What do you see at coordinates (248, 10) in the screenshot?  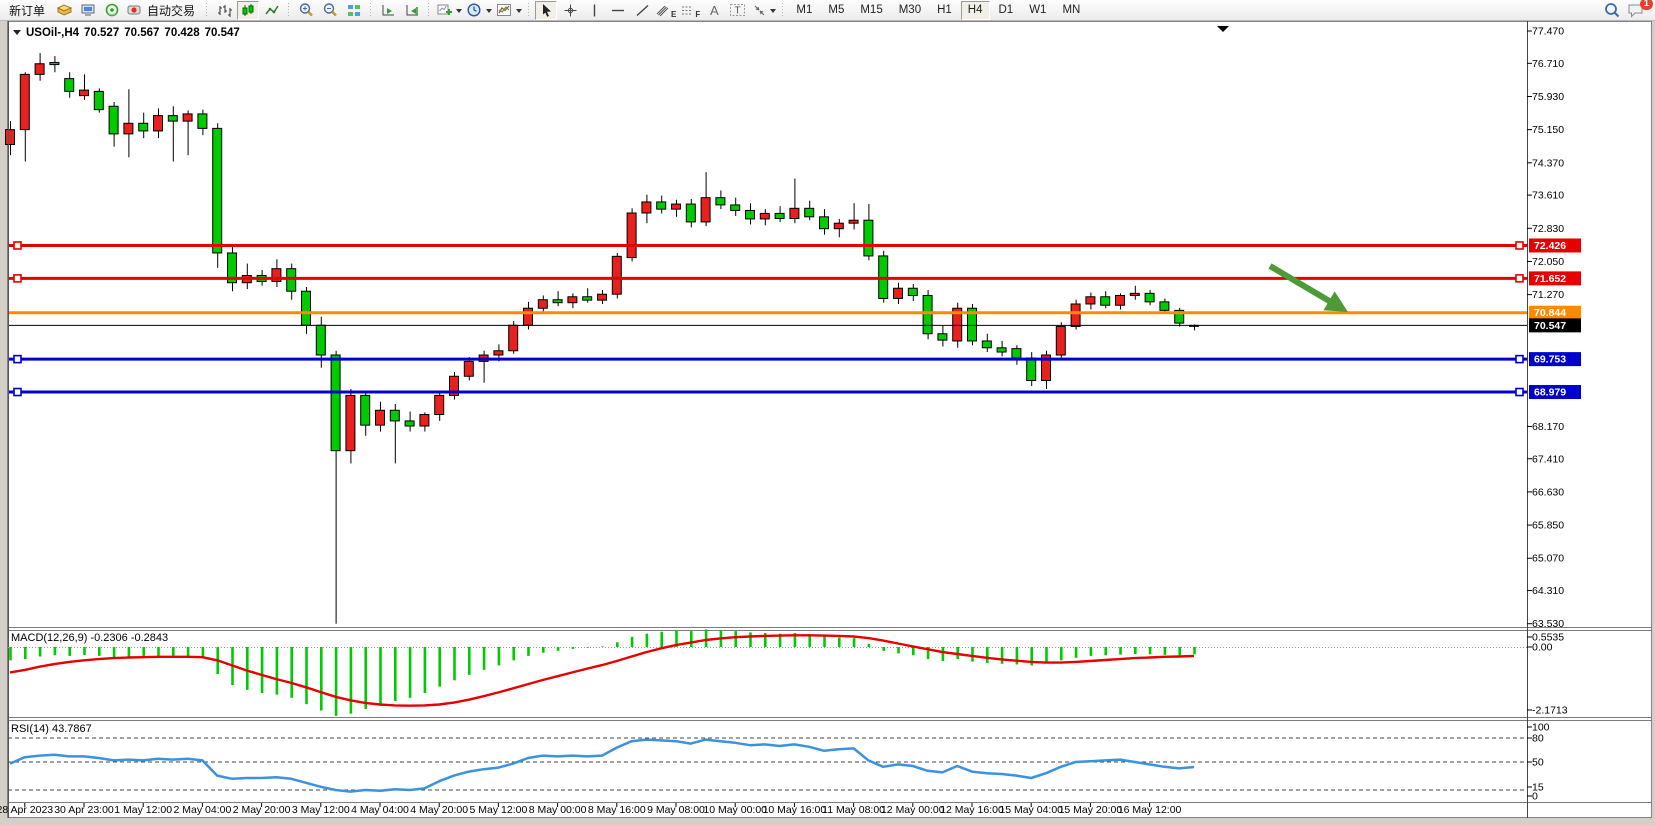 I see `candlestick-mode-button` at bounding box center [248, 10].